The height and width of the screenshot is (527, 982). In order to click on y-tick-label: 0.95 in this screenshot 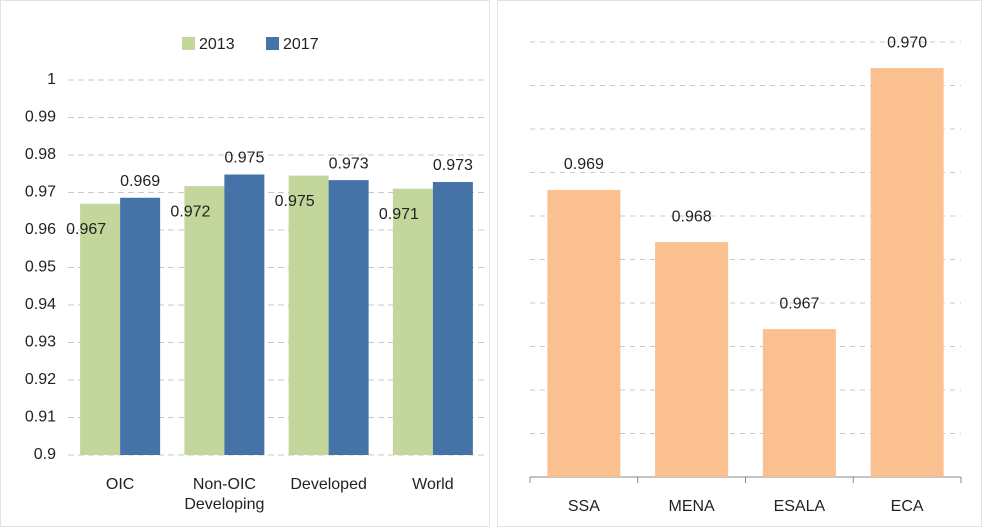, I will do `click(40, 267)`.